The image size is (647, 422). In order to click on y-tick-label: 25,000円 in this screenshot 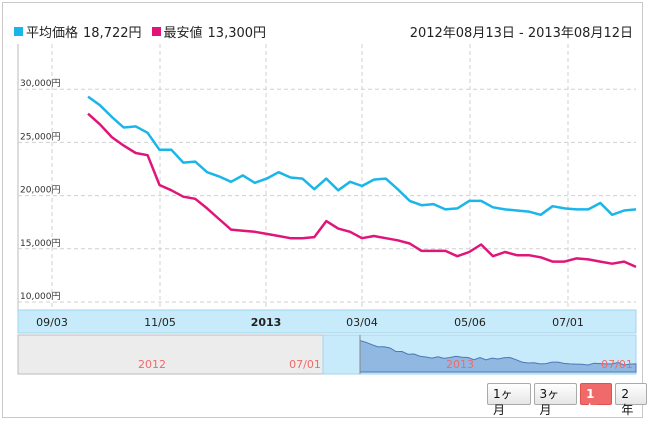, I will do `click(40, 136)`.